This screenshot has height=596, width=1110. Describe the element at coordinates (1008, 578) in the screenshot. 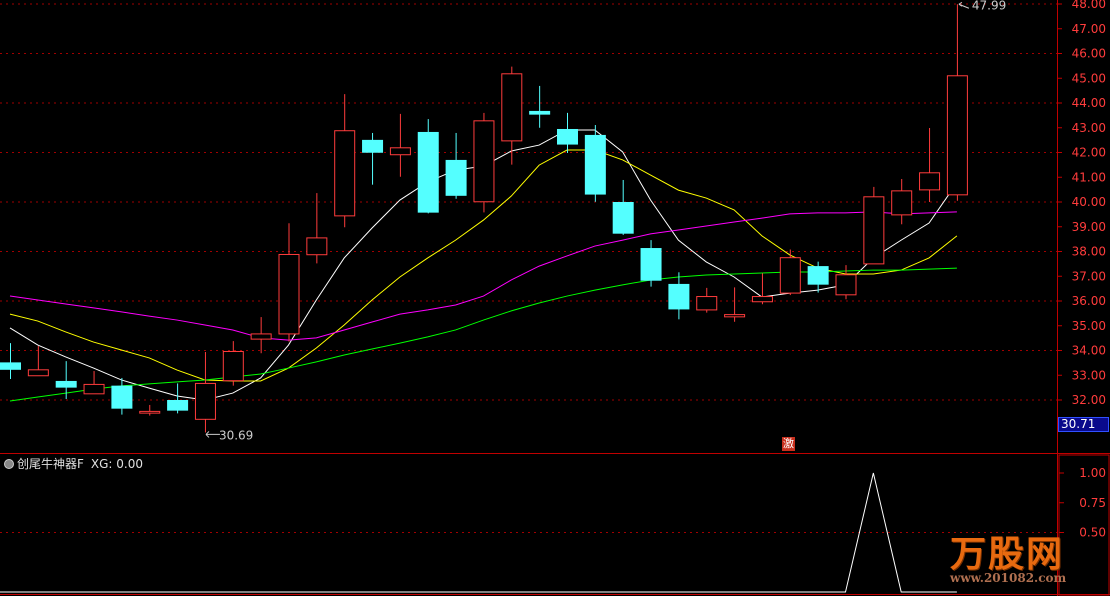

I see `logo-url: www.201082.com` at that location.